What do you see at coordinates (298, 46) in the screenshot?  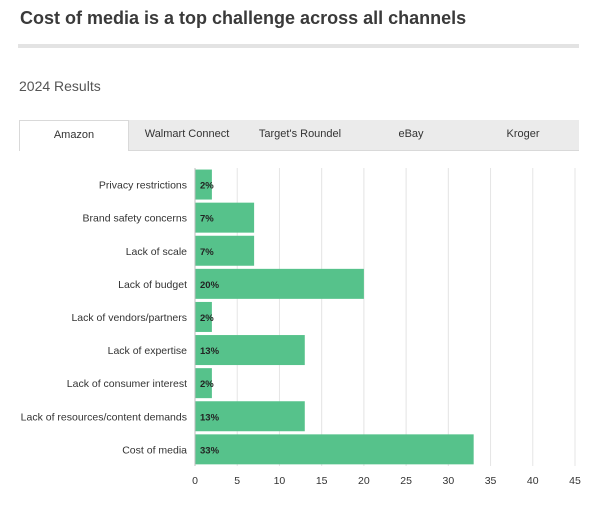 I see `title-divider` at bounding box center [298, 46].